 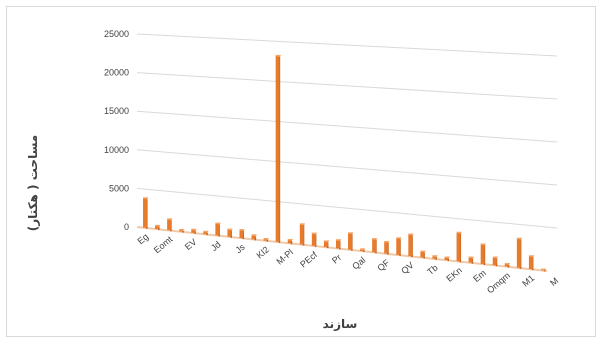 I want to click on y-tick-label: 20000, so click(x=116, y=73).